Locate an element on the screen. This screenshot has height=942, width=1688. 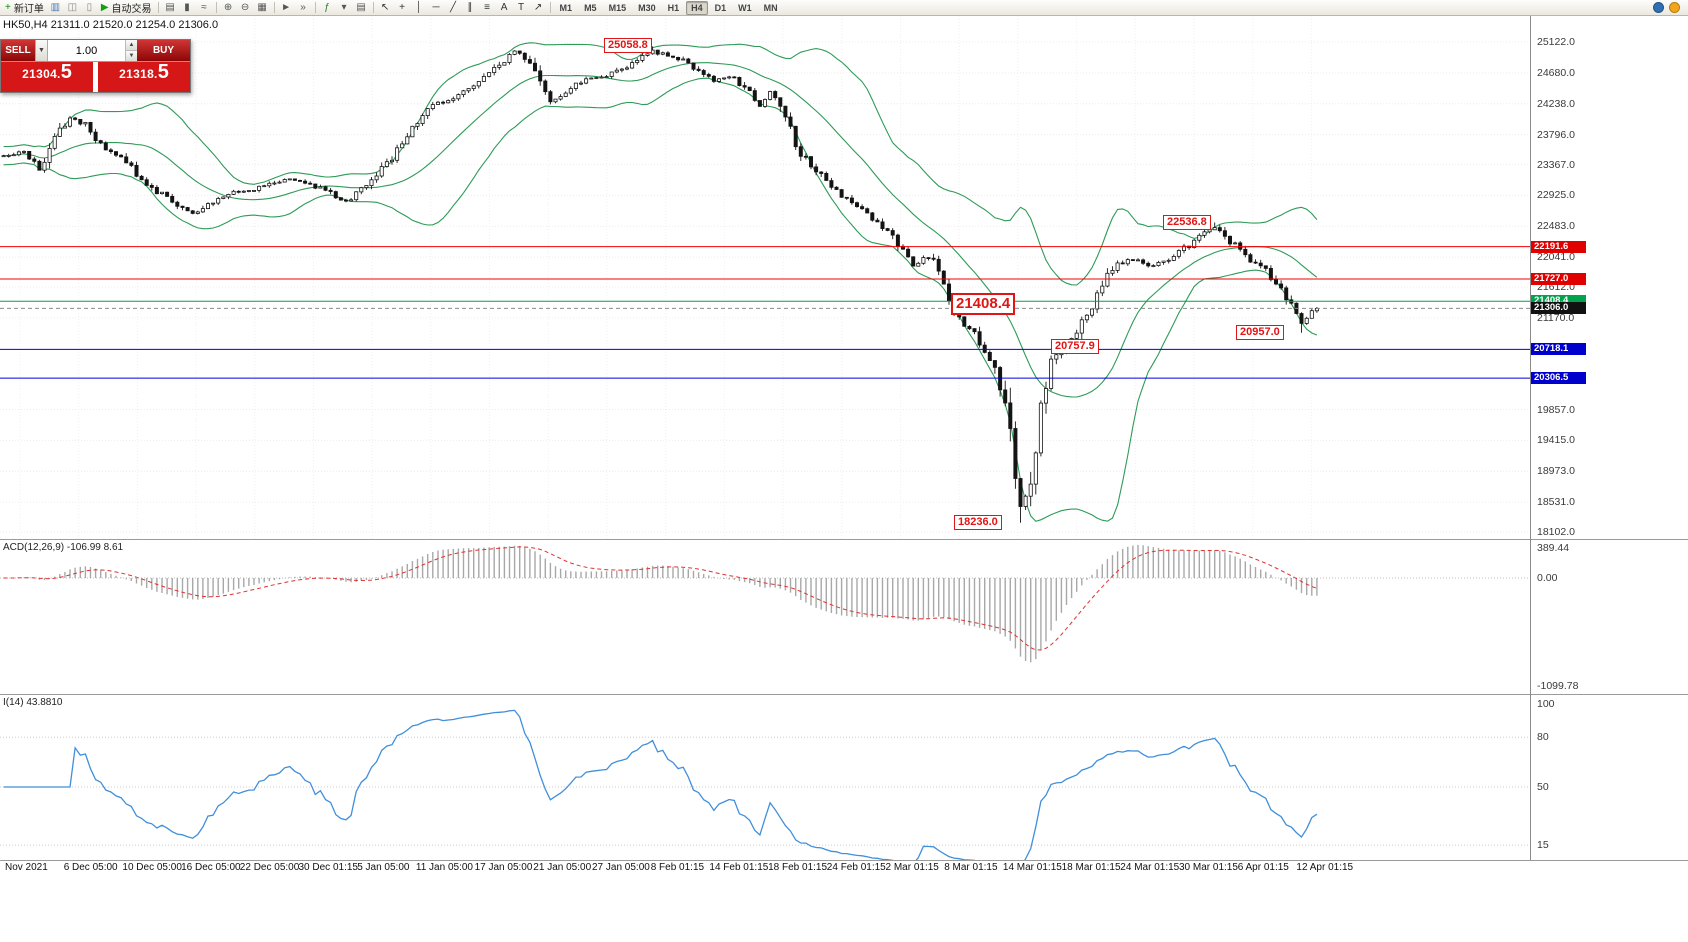
timeframe-button-W1: W1 is located at coordinates (745, 7).